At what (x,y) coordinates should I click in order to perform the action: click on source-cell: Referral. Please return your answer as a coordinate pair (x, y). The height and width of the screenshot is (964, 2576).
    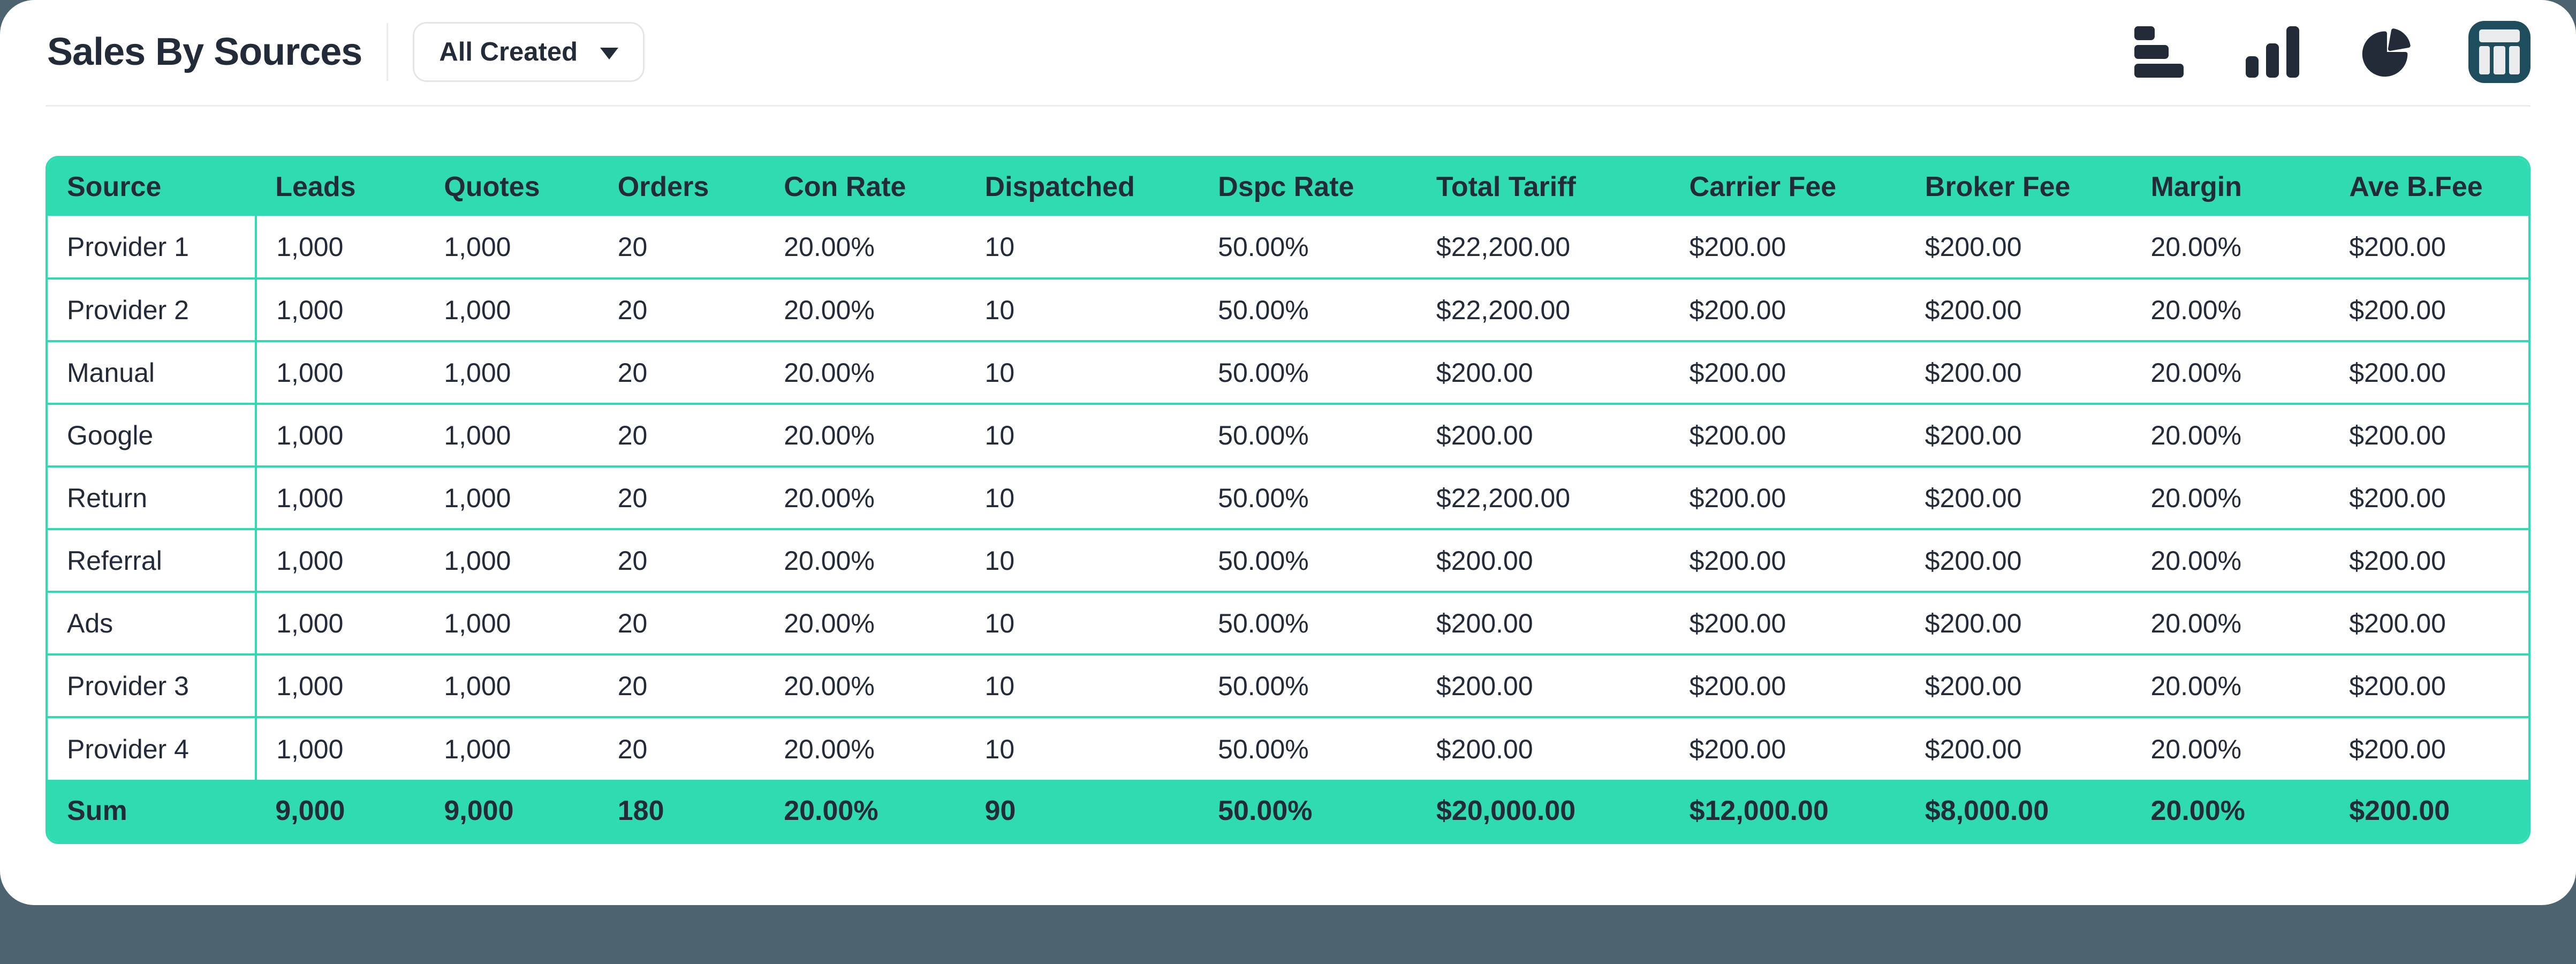
    Looking at the image, I should click on (152, 560).